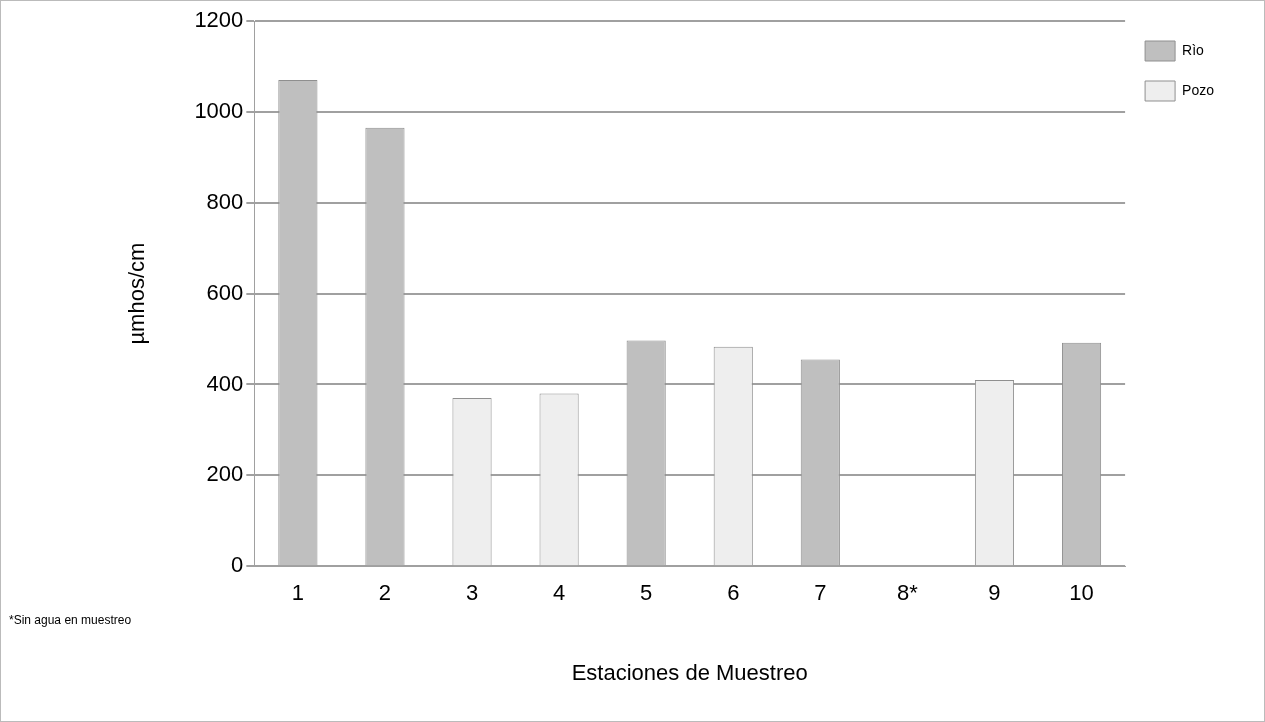 The width and height of the screenshot is (1265, 722). What do you see at coordinates (1081, 593) in the screenshot?
I see `x-tick-label: 10` at bounding box center [1081, 593].